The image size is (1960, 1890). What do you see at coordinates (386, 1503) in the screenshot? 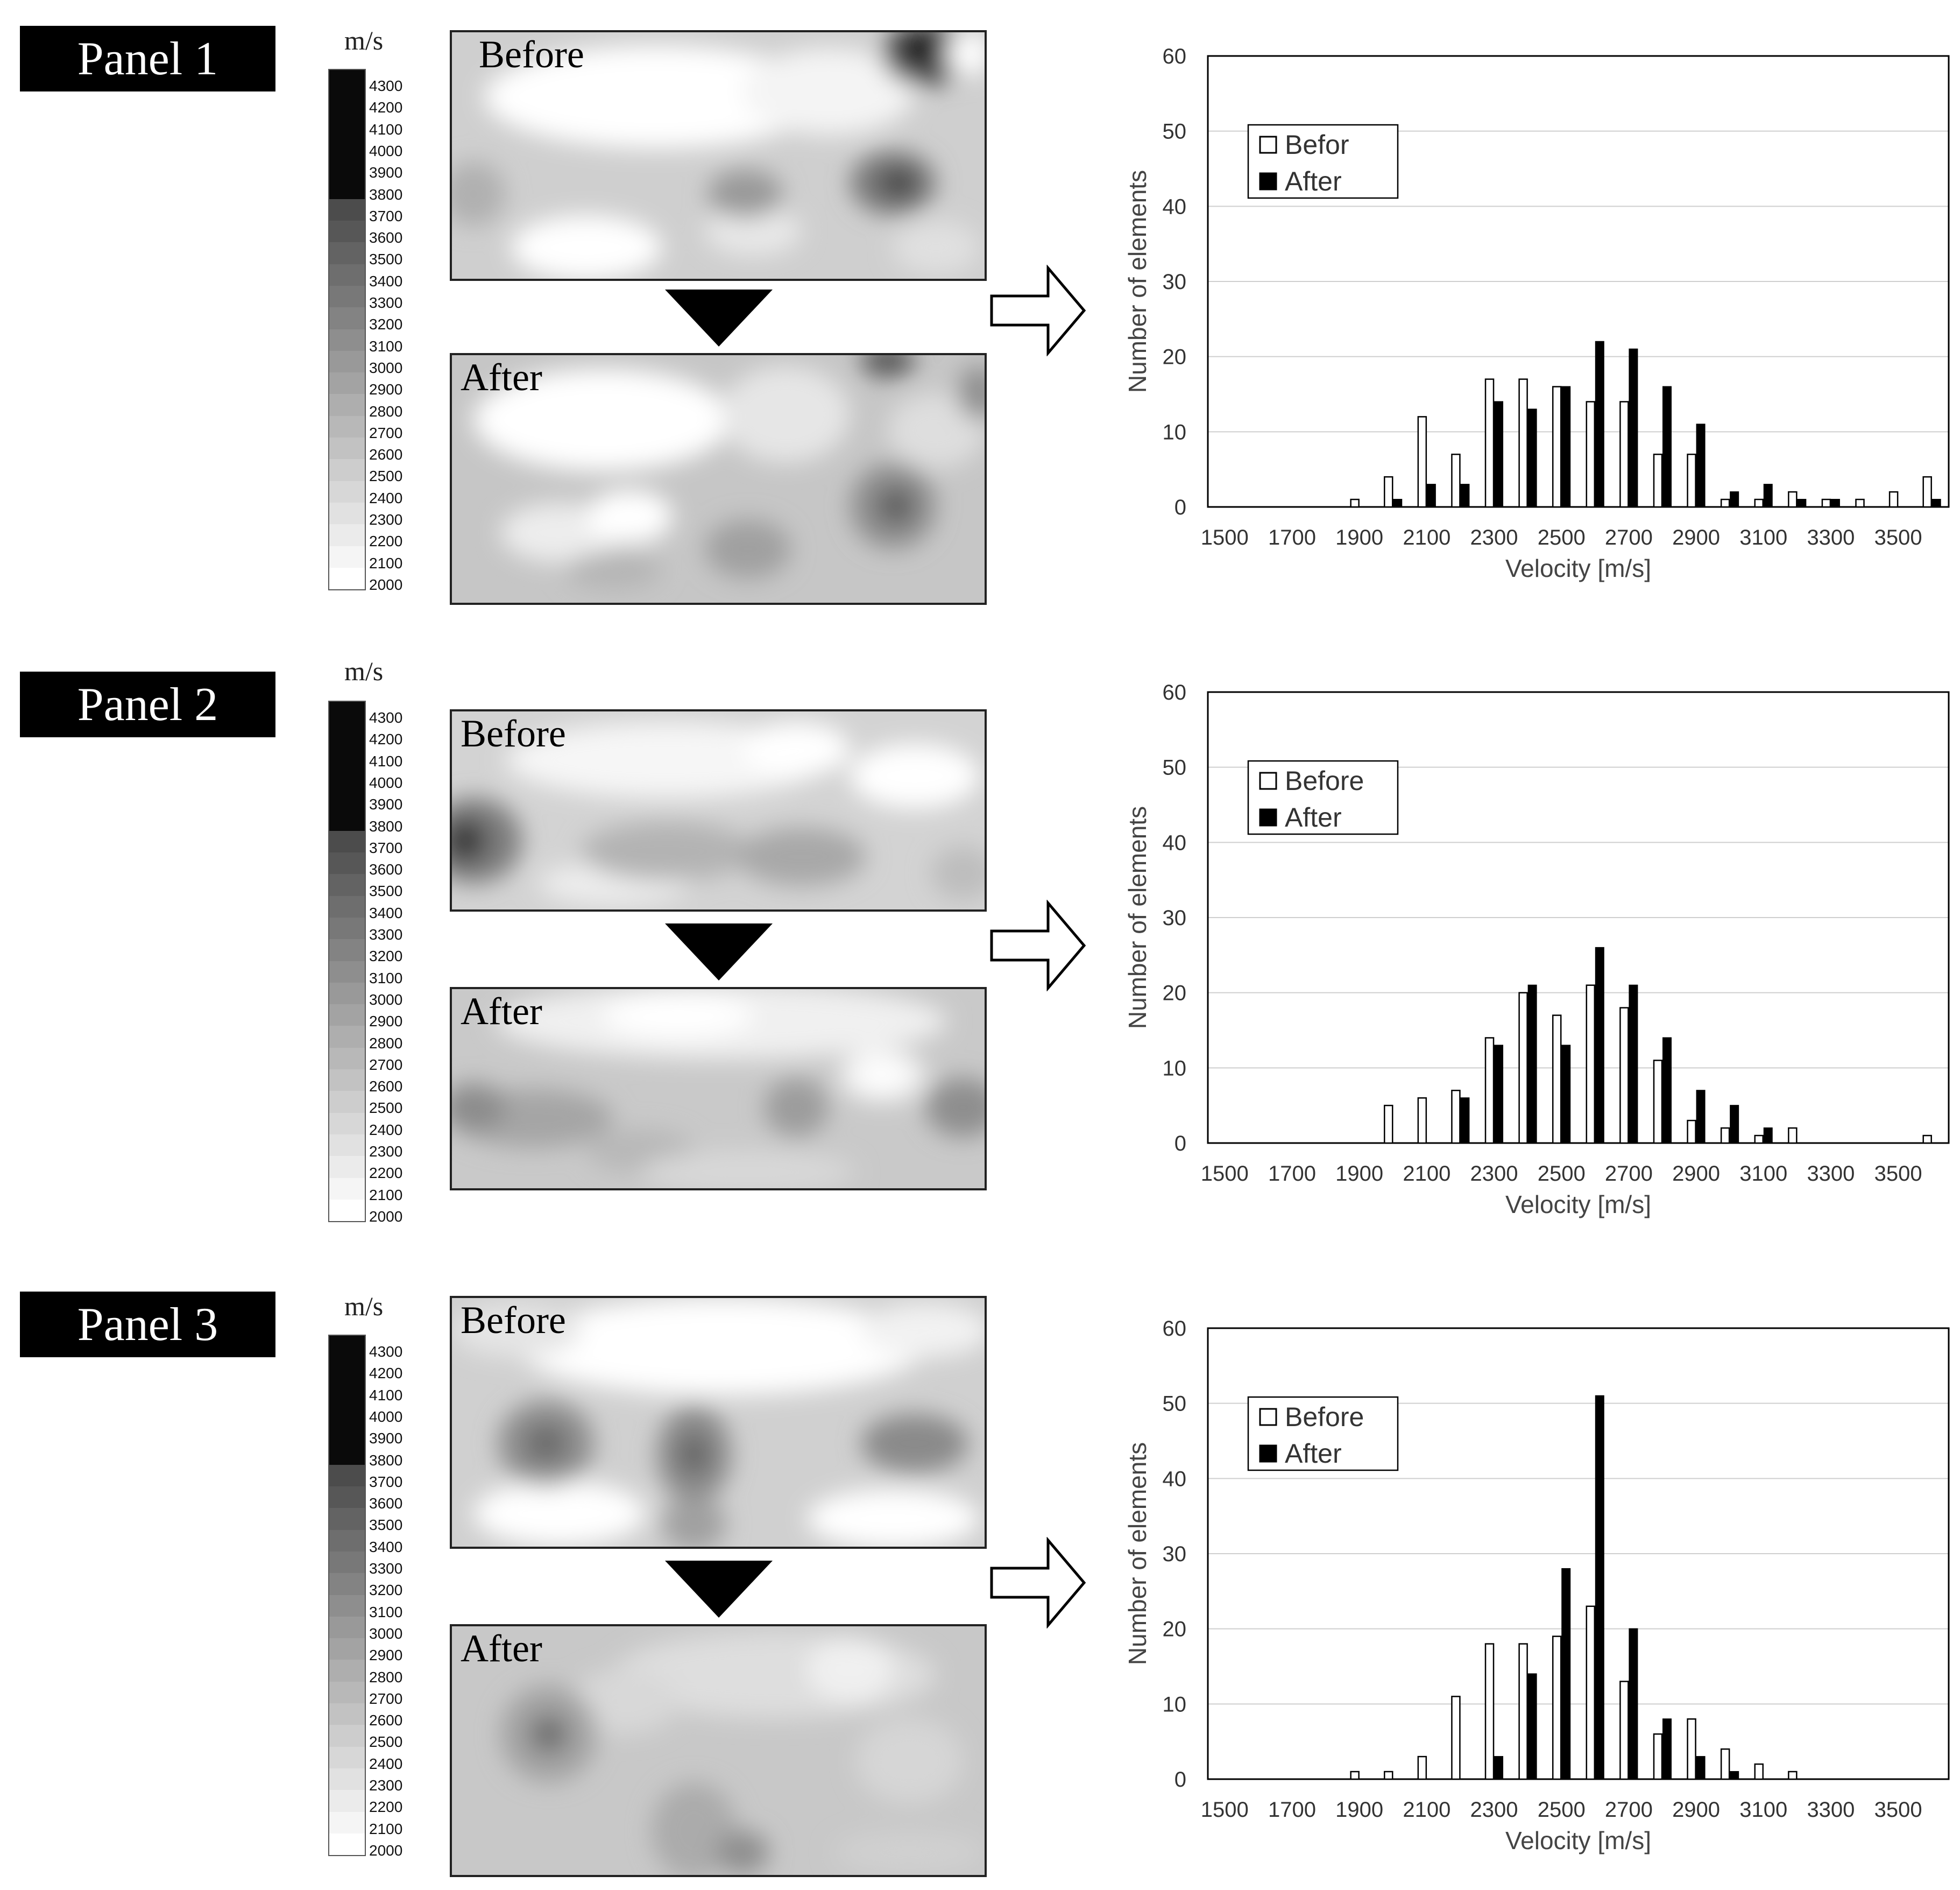
I see `colorbar-tick-label: 3600` at bounding box center [386, 1503].